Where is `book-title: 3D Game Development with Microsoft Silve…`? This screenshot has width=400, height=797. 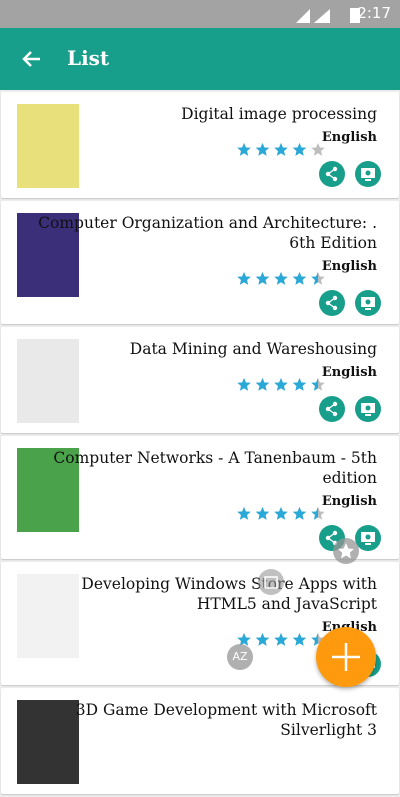
book-title: 3D Game Development with Microsoft Silve… is located at coordinates (226, 720).